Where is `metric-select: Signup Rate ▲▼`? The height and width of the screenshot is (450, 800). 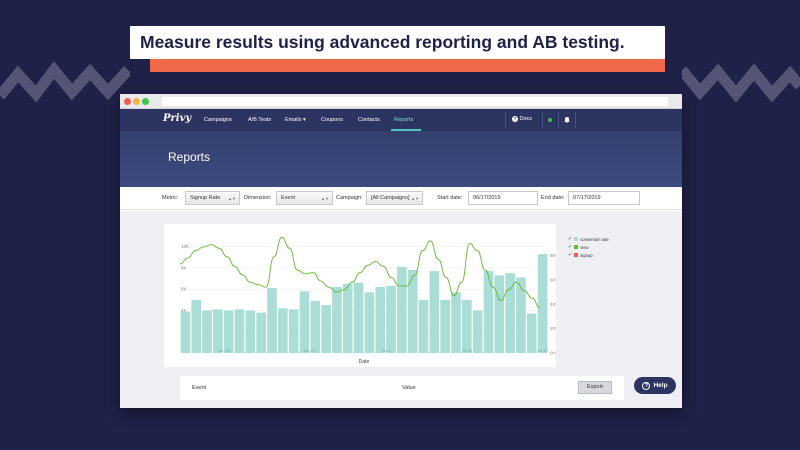 metric-select: Signup Rate ▲▼ is located at coordinates (212, 198).